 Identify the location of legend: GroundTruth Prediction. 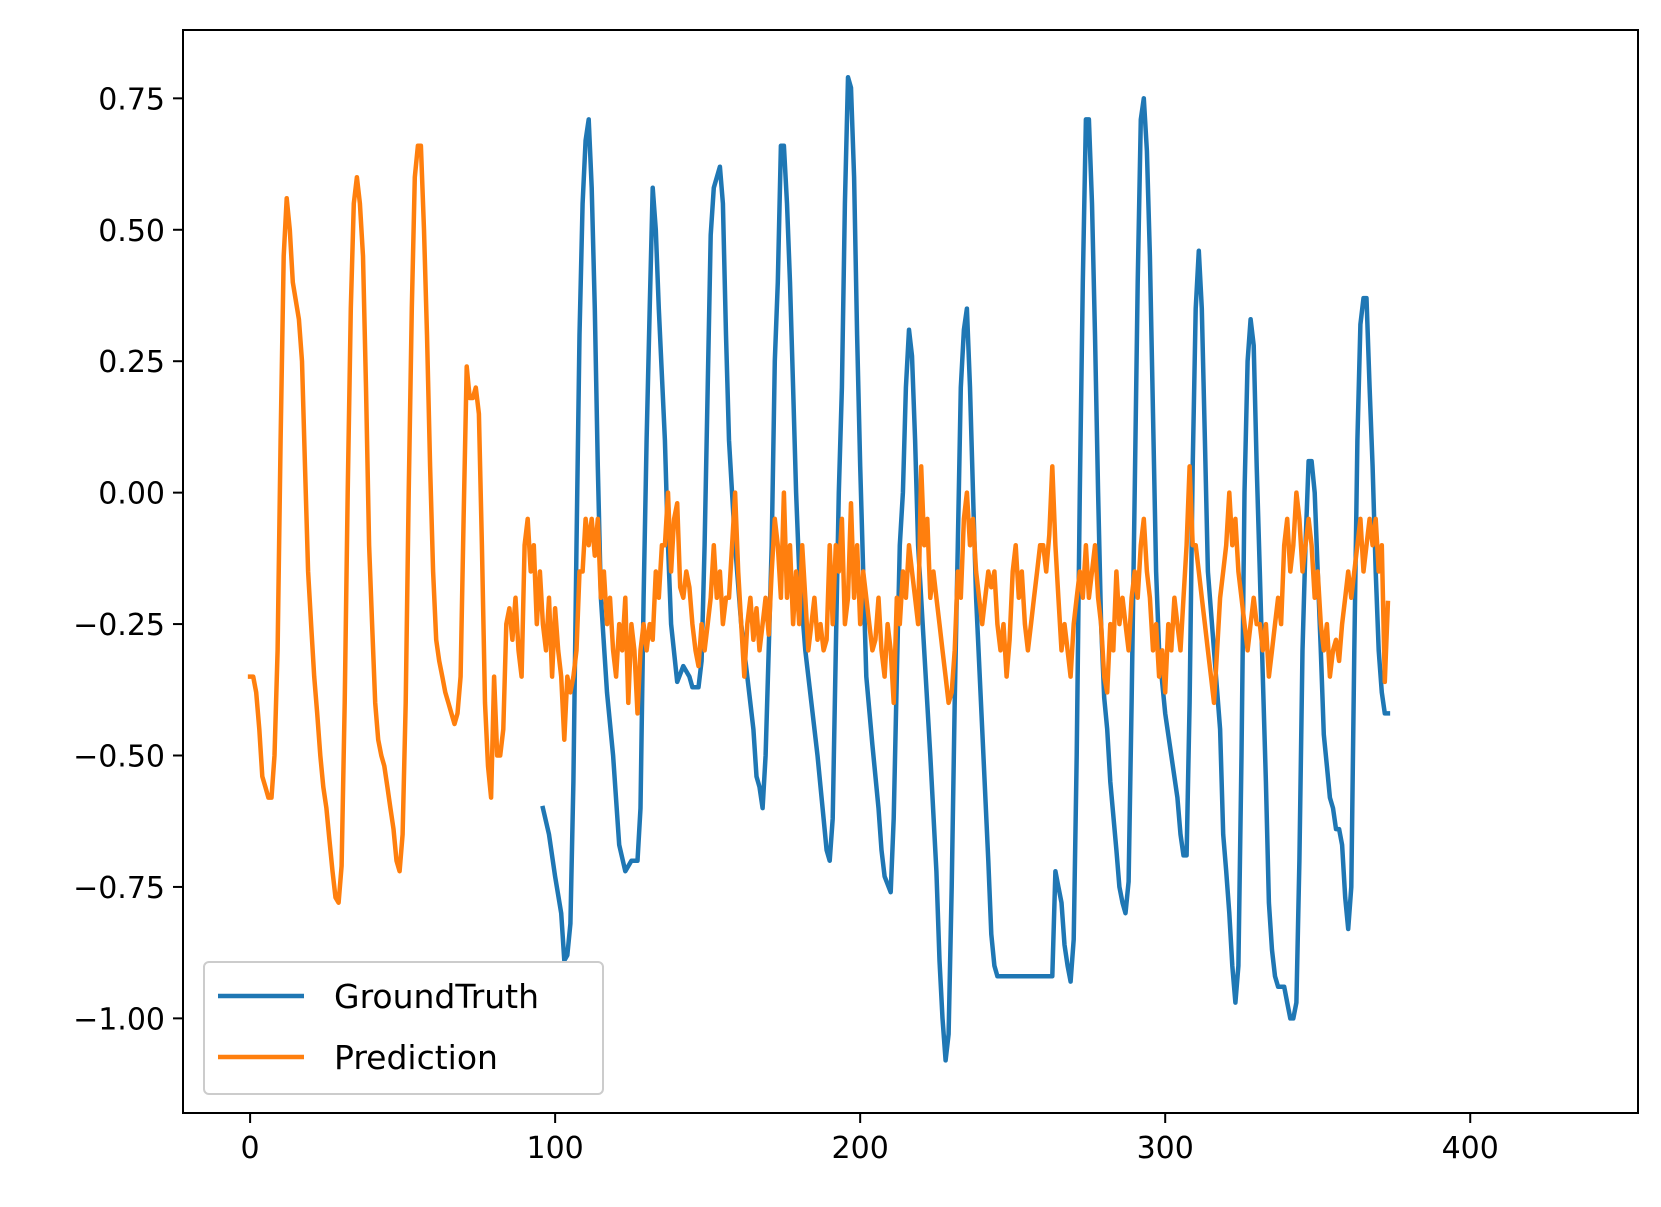
(403, 1028).